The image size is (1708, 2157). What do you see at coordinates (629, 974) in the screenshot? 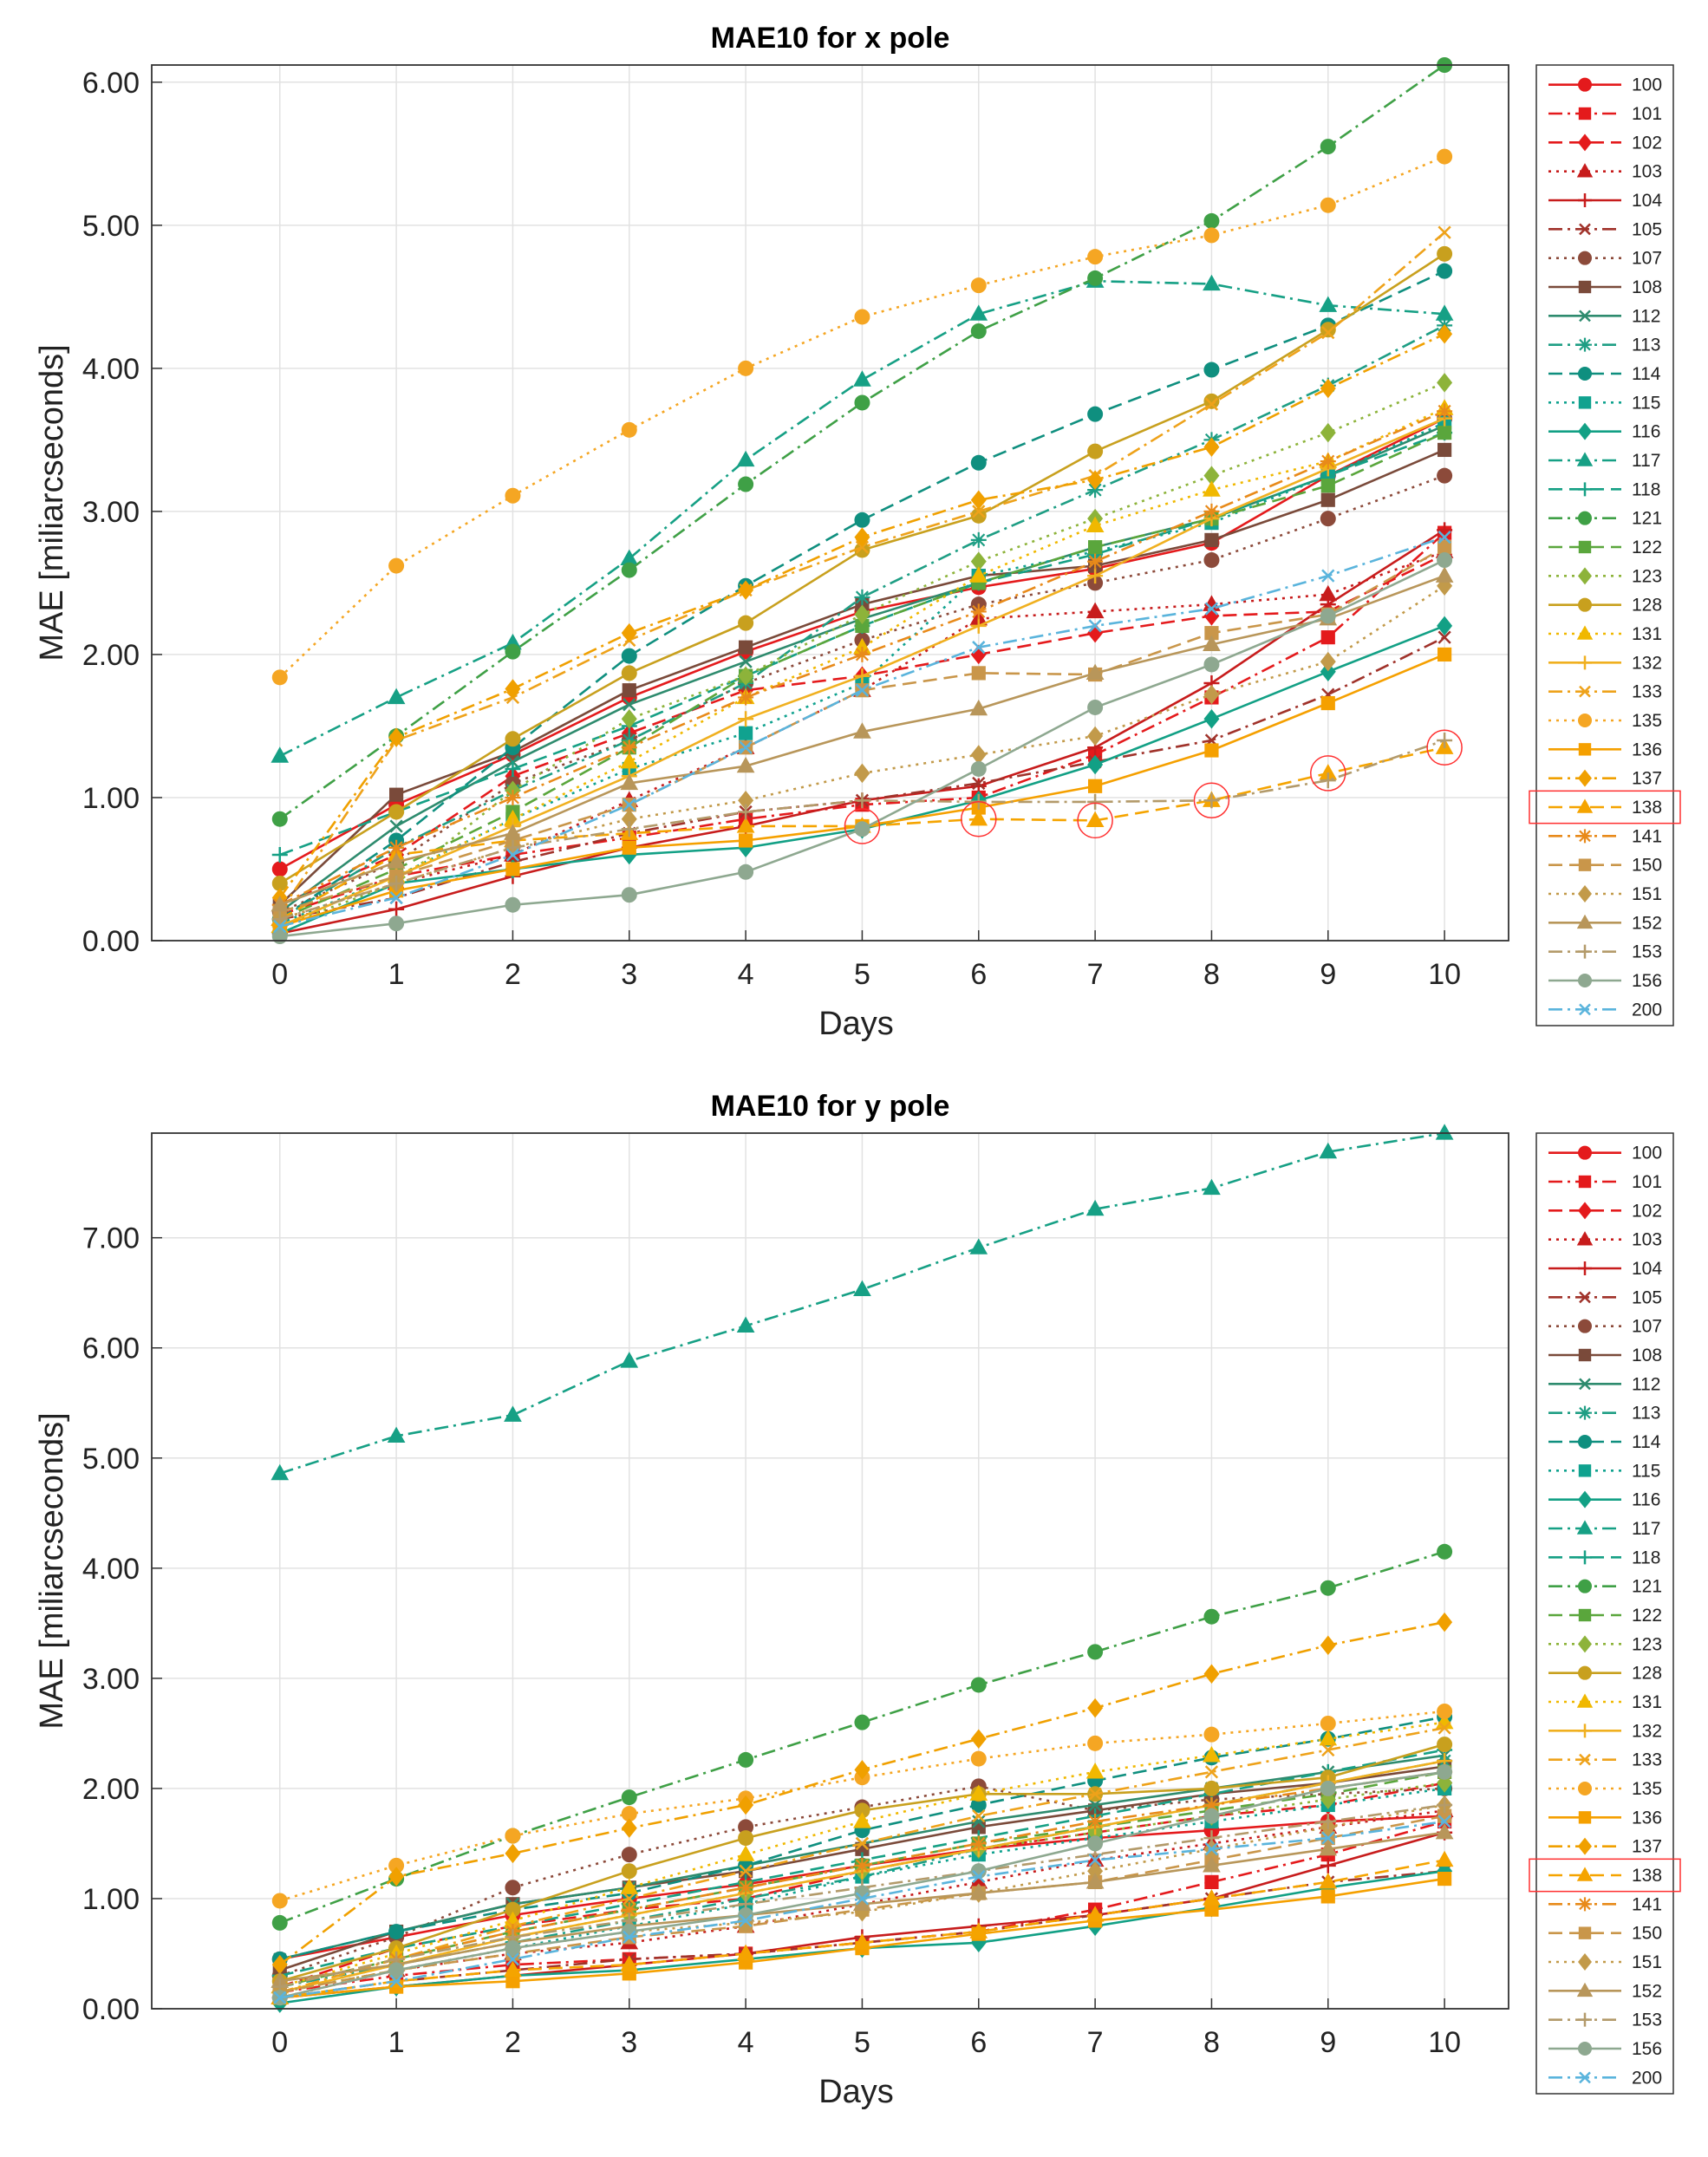
I see `x-tick-label: 3` at bounding box center [629, 974].